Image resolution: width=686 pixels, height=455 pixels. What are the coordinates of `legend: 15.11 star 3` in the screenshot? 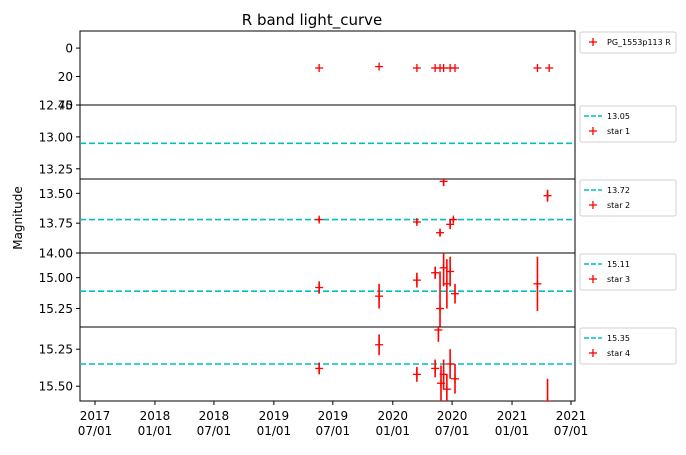 It's located at (628, 272).